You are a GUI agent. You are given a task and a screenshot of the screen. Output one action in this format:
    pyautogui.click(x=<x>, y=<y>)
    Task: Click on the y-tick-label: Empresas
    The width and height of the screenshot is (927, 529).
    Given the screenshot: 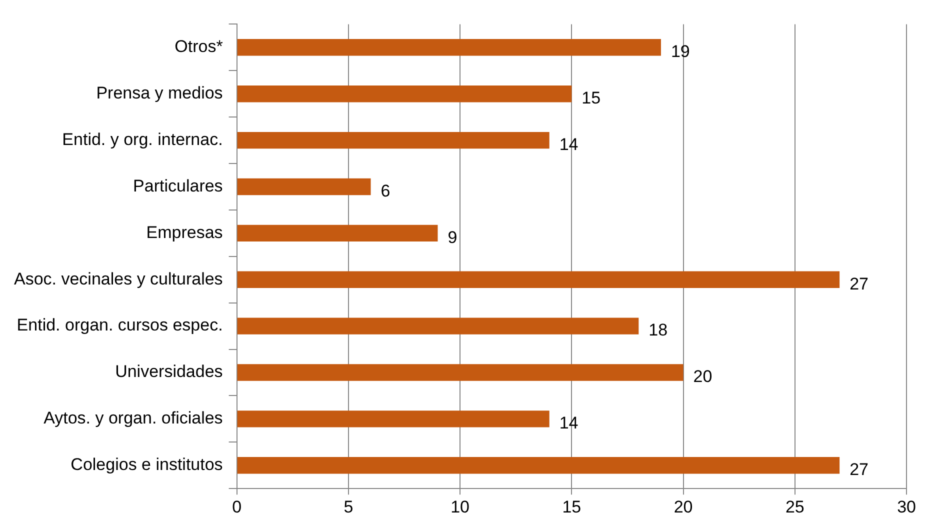 What is the action you would take?
    pyautogui.click(x=184, y=232)
    